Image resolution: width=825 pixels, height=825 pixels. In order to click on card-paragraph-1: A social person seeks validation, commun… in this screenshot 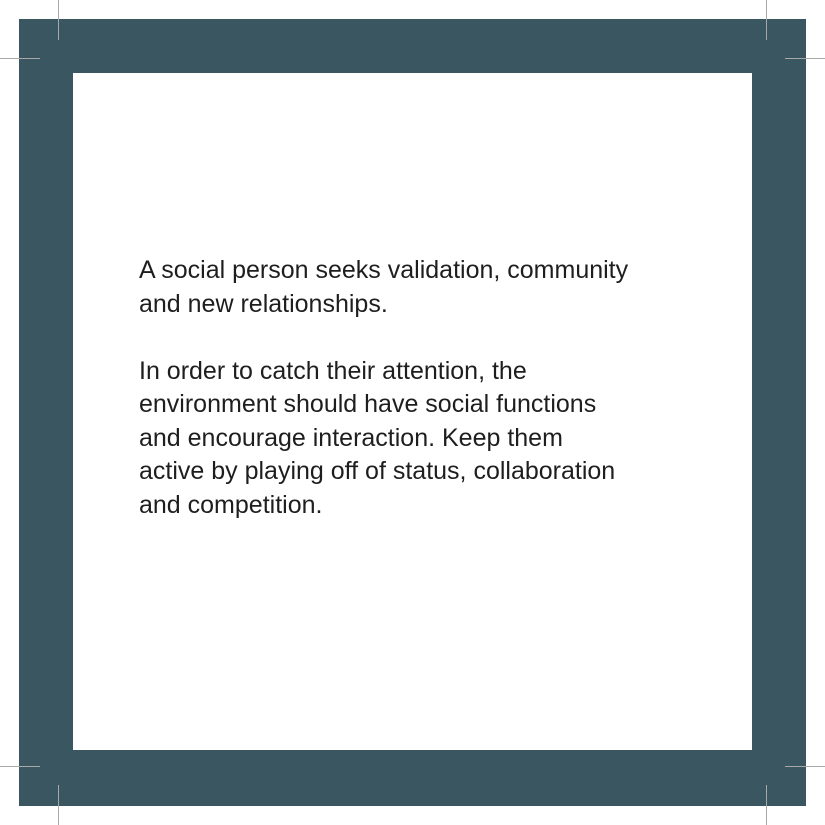, I will do `click(384, 287)`.